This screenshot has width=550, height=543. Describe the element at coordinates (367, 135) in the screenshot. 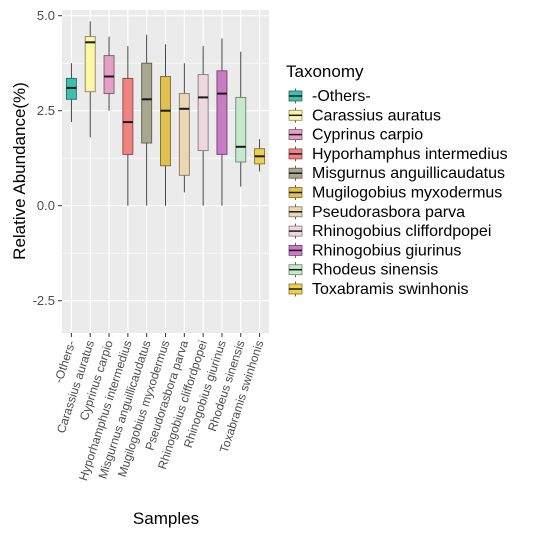

I see `legend-label: Cyprinus carpio` at that location.